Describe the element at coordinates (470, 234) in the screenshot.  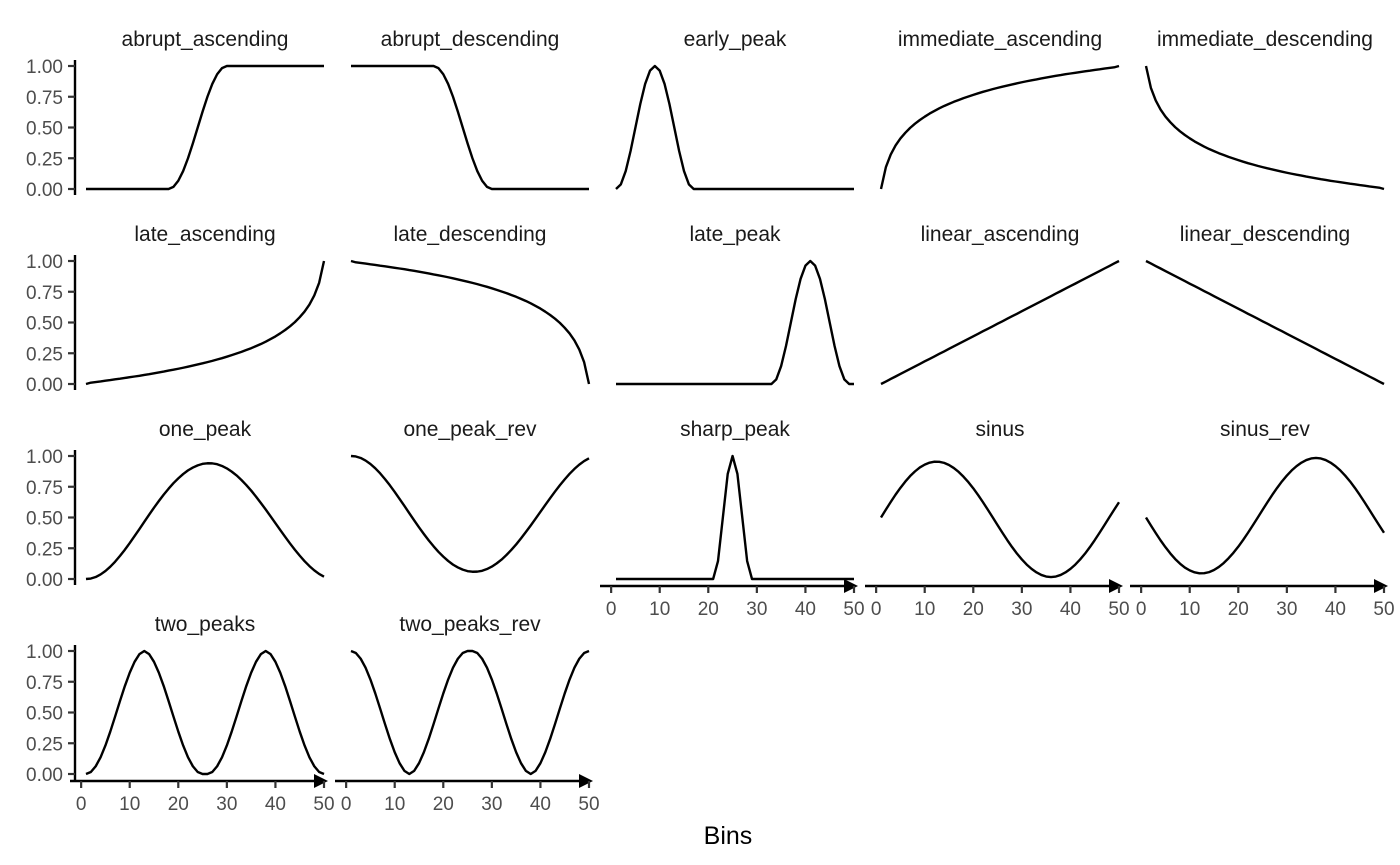
I see `panel-title: late_descending` at that location.